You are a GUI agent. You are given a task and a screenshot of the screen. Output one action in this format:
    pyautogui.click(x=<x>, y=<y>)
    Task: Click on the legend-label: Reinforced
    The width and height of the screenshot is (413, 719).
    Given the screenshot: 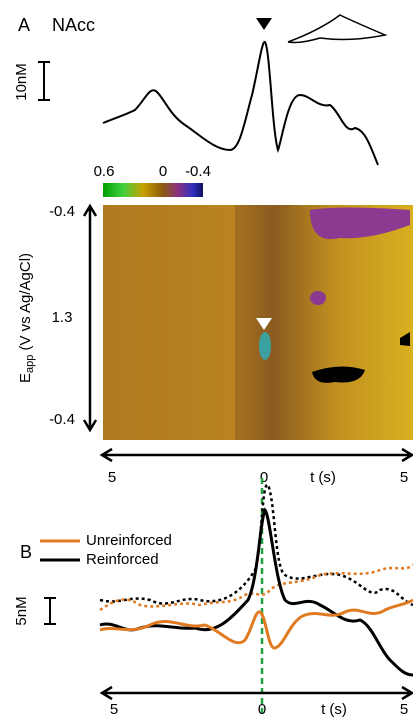 What is the action you would take?
    pyautogui.click(x=122, y=559)
    